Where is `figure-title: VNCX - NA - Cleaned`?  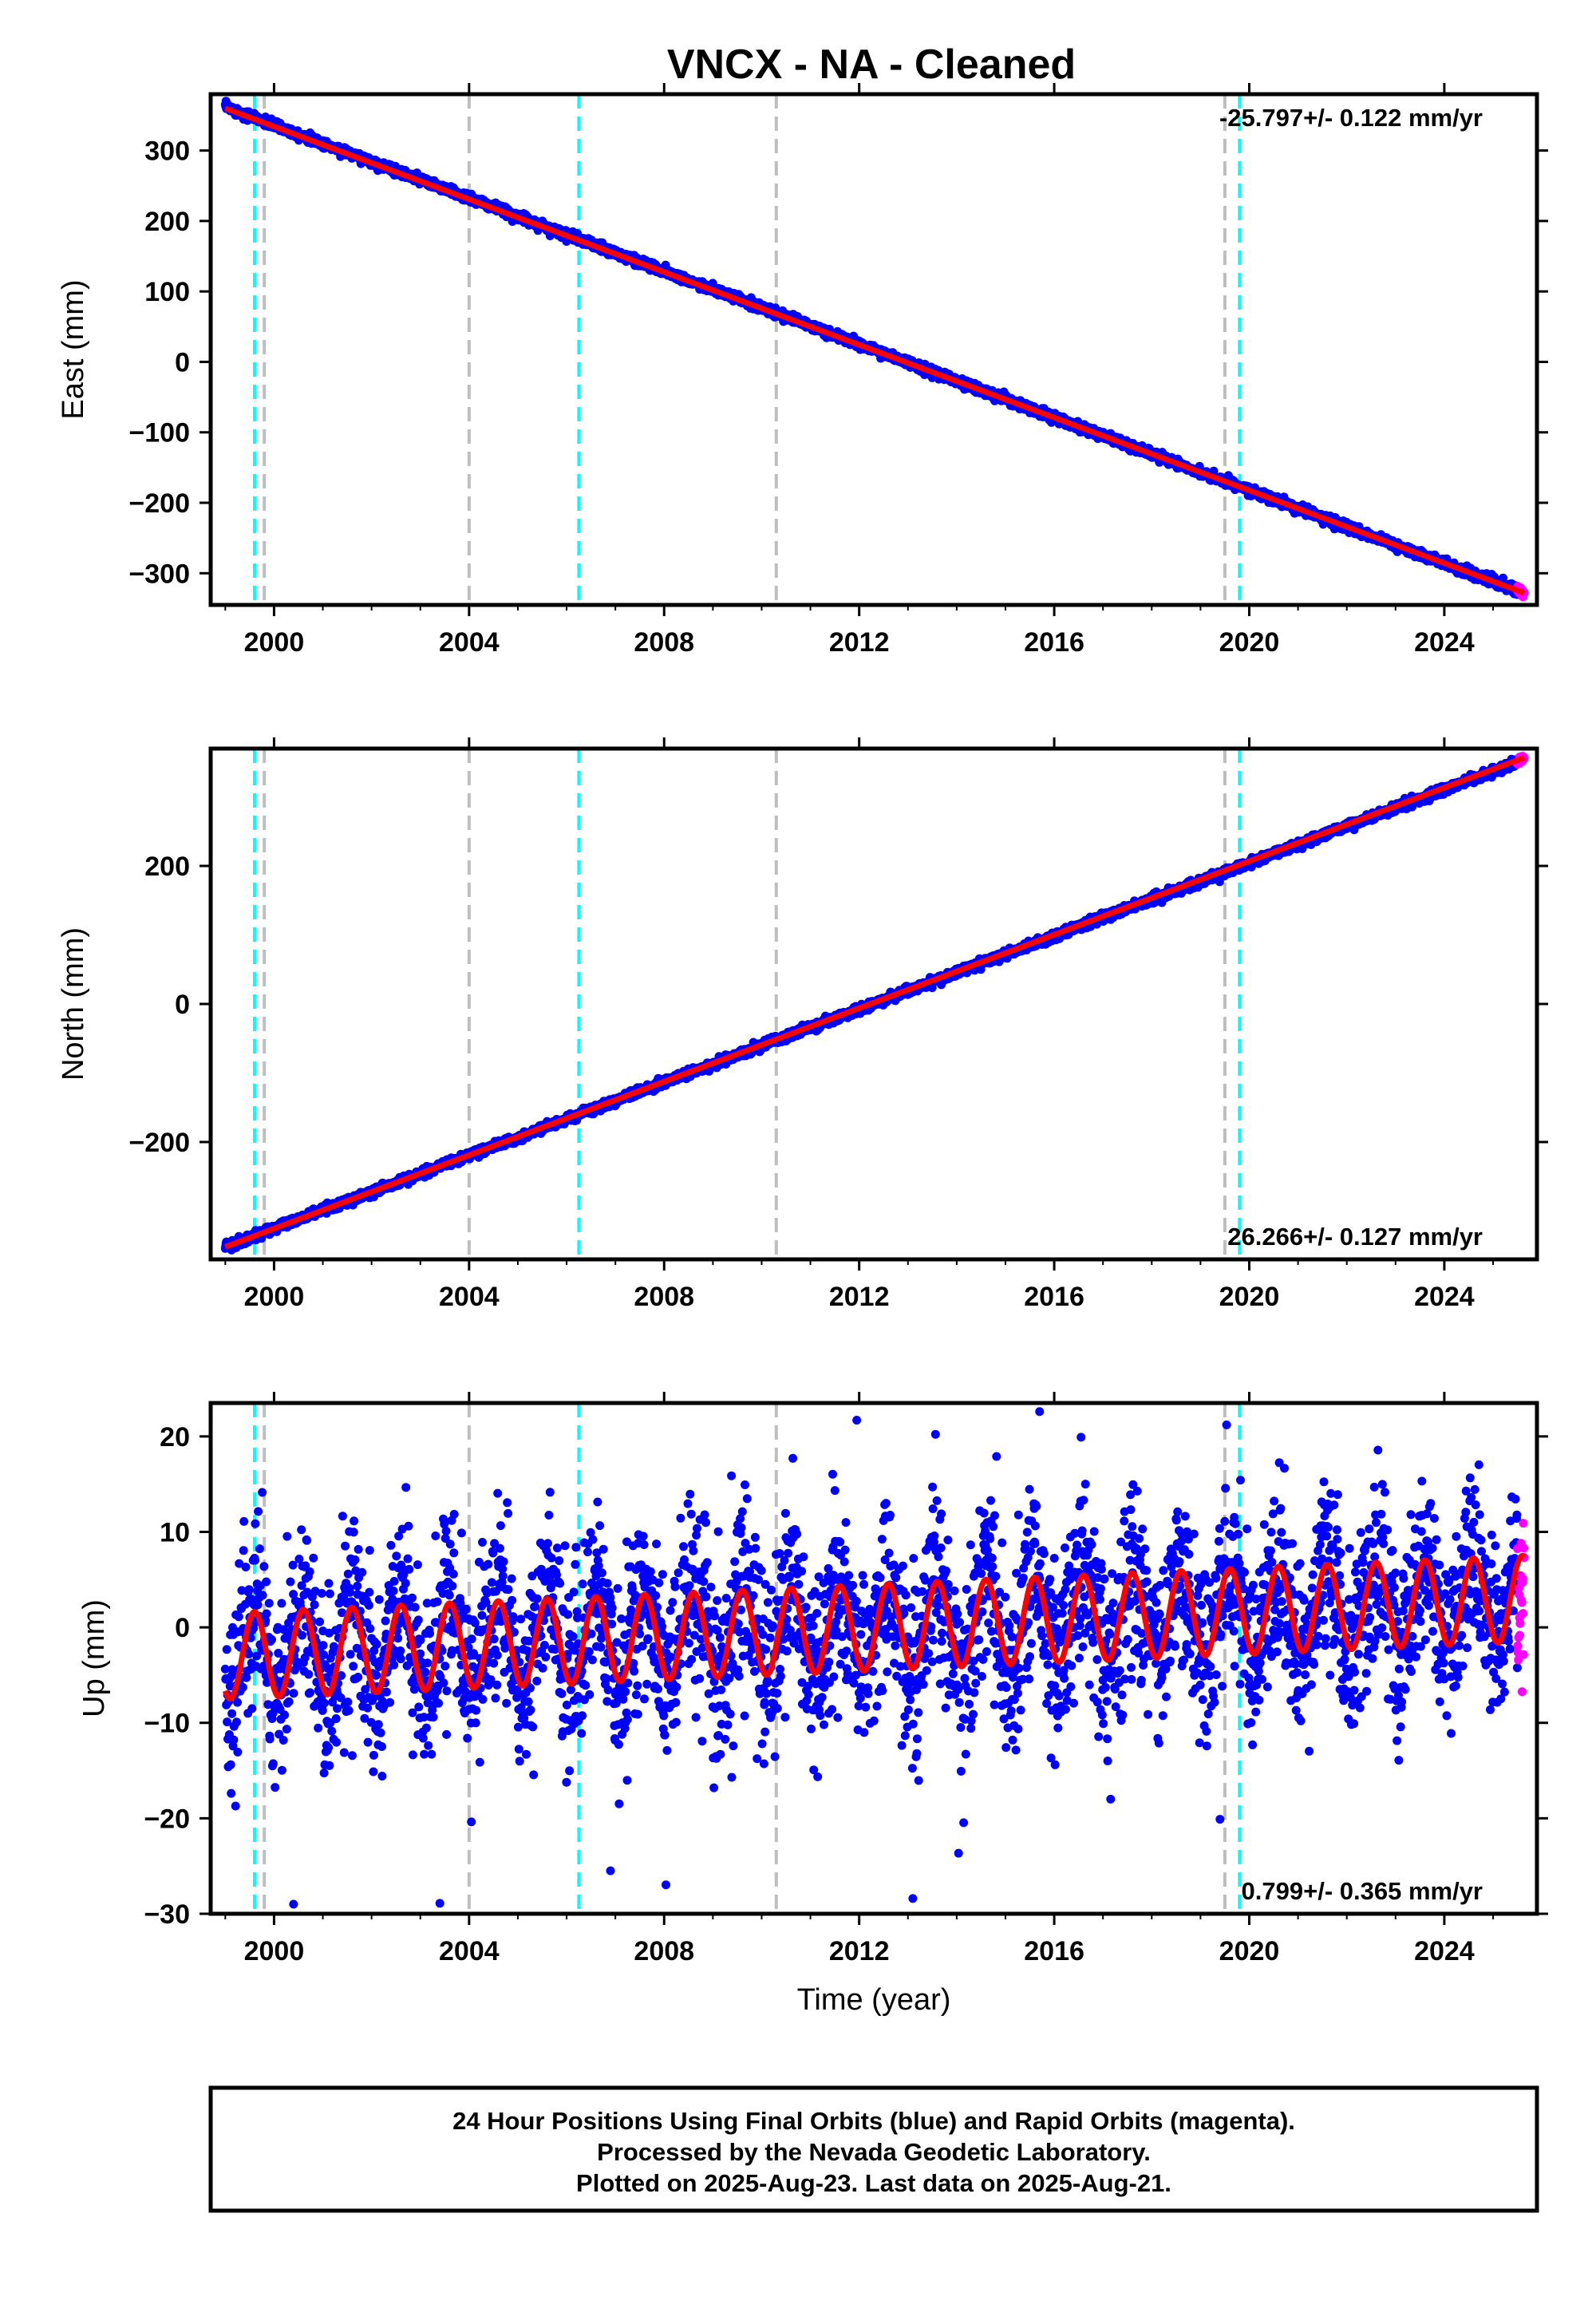 figure-title: VNCX - NA - Cleaned is located at coordinates (871, 64).